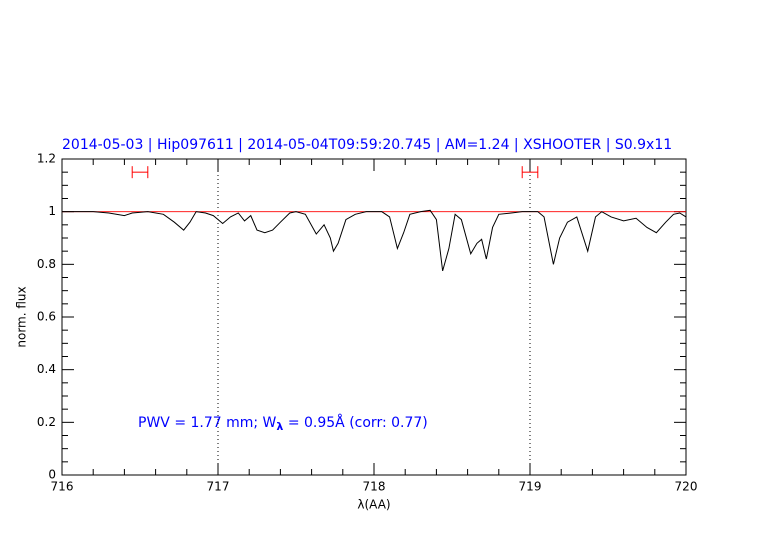  I want to click on x-tick-label: 719, so click(530, 487).